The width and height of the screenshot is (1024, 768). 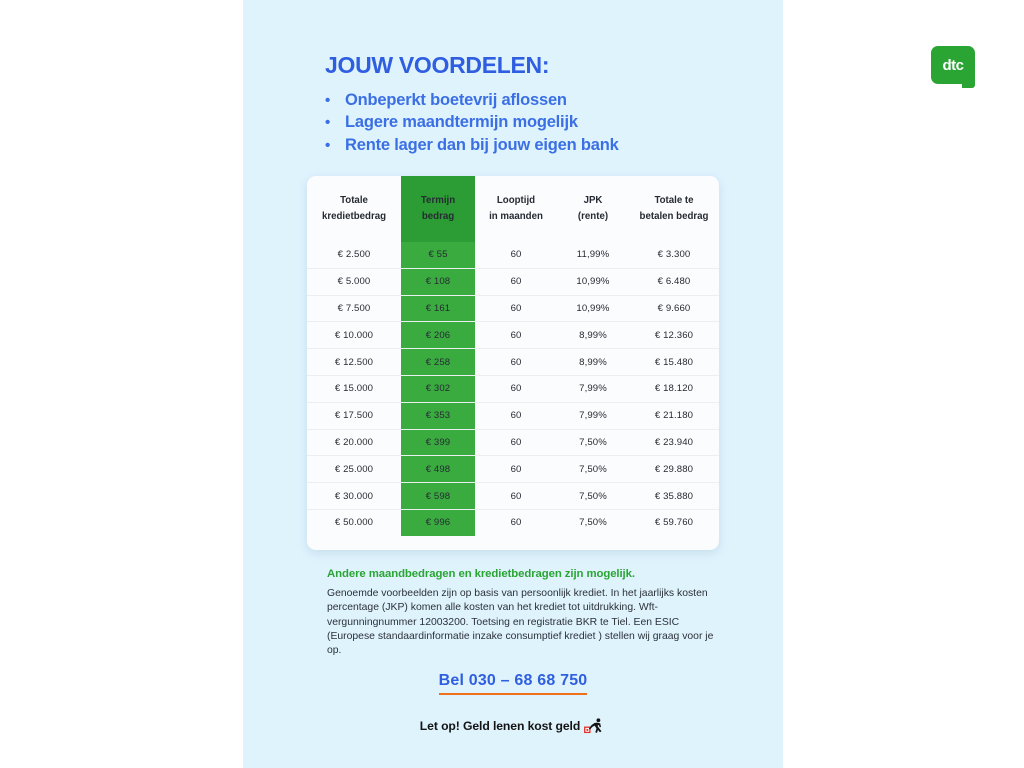 What do you see at coordinates (674, 469) in the screenshot?
I see `cell-totaal: € 29.880` at bounding box center [674, 469].